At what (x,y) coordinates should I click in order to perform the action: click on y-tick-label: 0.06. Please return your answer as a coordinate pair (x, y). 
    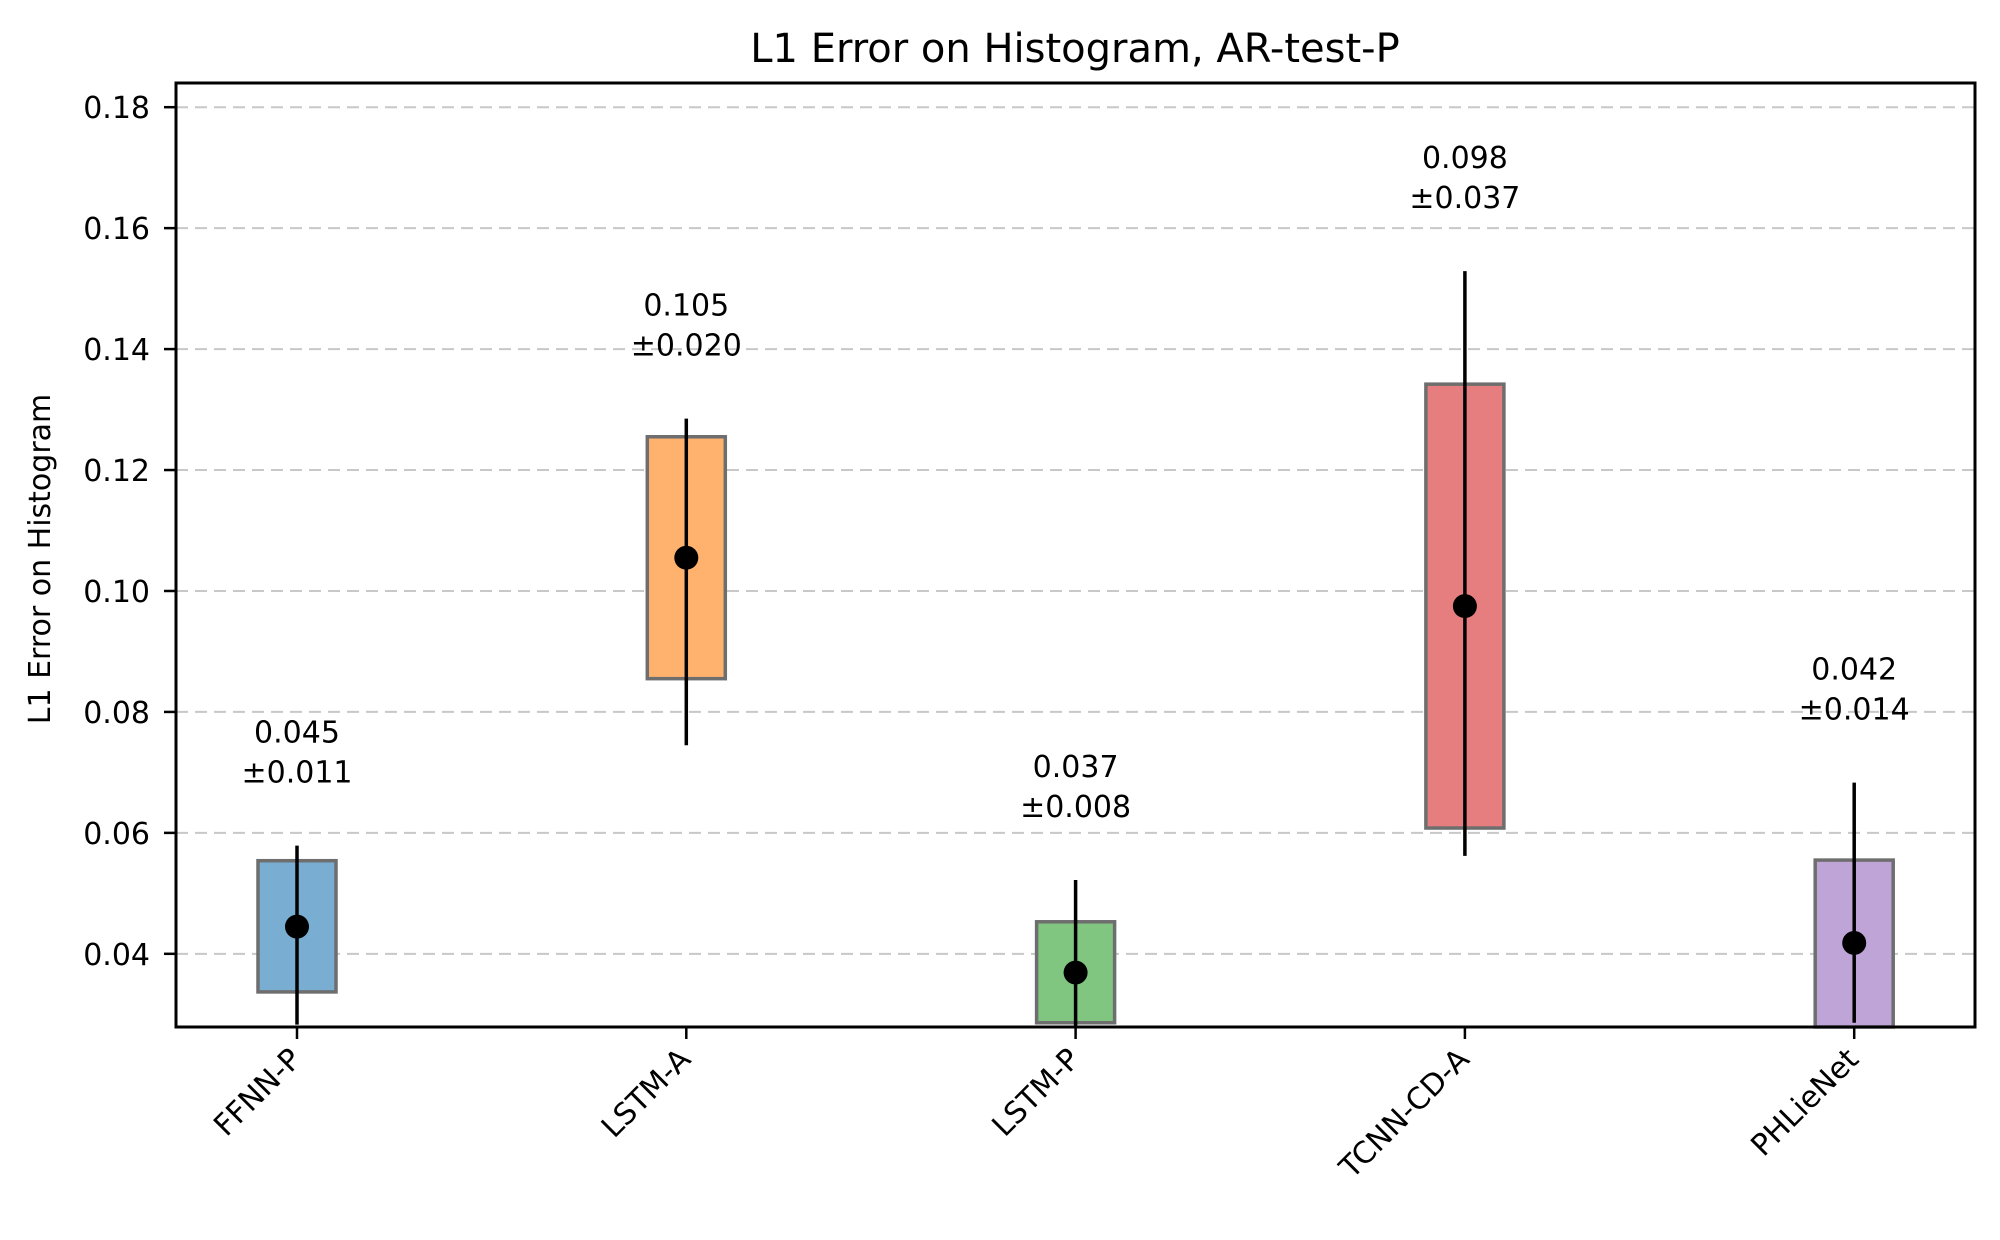
    Looking at the image, I should click on (116, 834).